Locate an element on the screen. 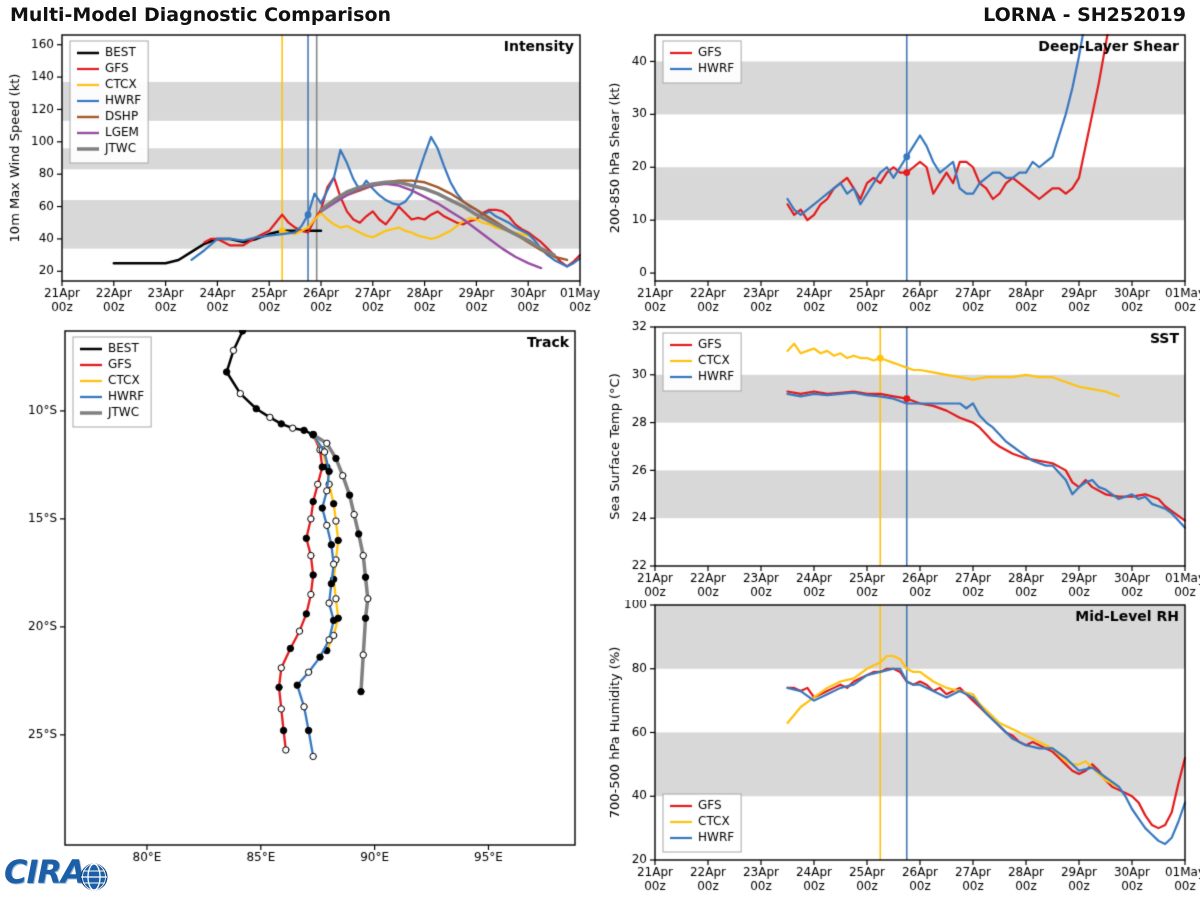 This screenshot has width=1200, height=900. cira-logo: CIRA is located at coordinates (56, 872).